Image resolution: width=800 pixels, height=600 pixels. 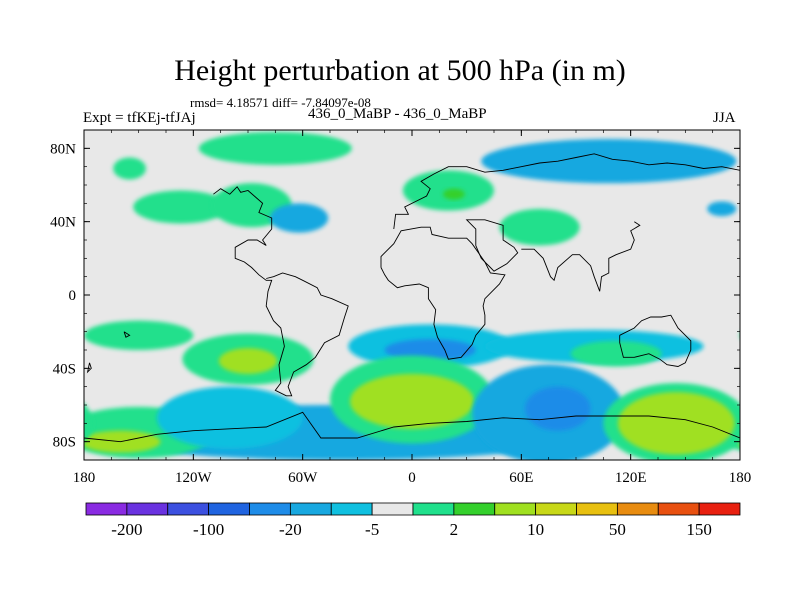 I want to click on x-tick-label: 60W, so click(x=303, y=478).